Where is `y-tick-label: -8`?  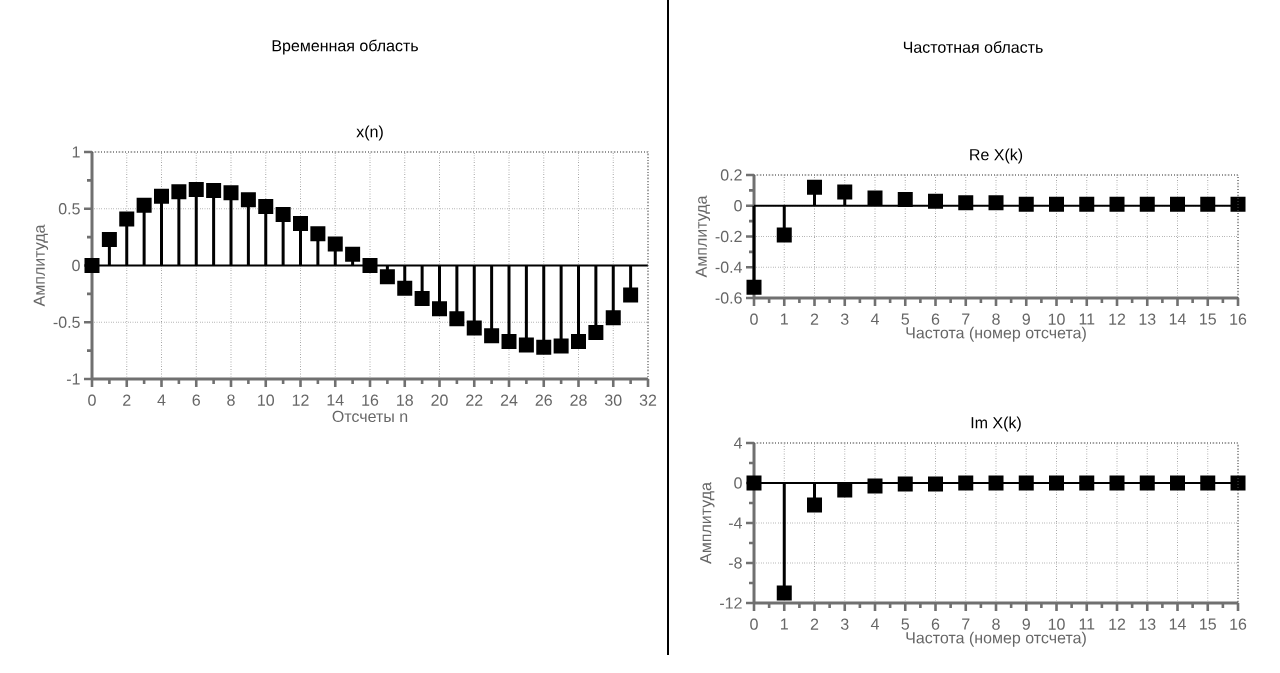 y-tick-label: -8 is located at coordinates (735, 563).